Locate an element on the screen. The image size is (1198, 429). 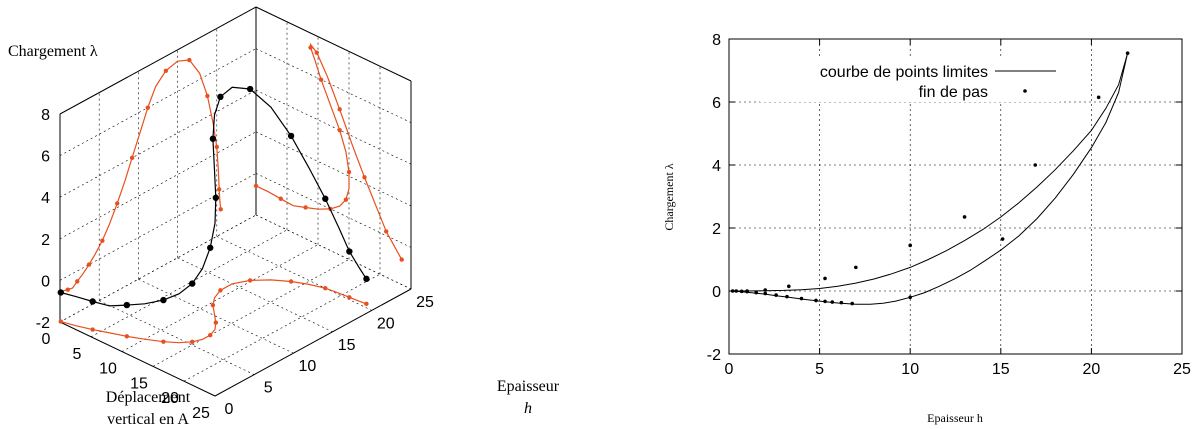
legend-label-curve: courbe de points limites is located at coordinates (904, 72).